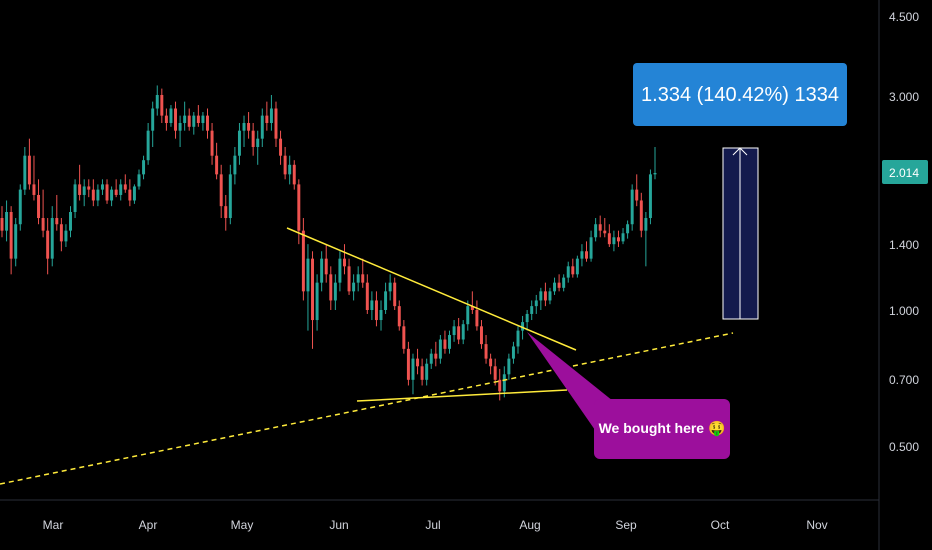 This screenshot has width=932, height=550. Describe the element at coordinates (816, 525) in the screenshot. I see `x-tick-label: Nov` at that location.